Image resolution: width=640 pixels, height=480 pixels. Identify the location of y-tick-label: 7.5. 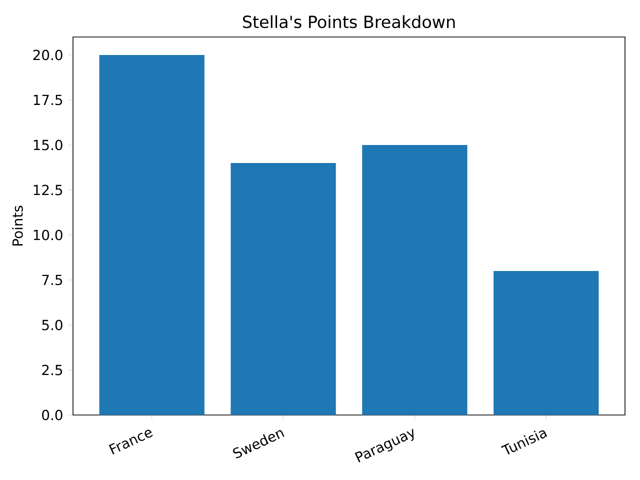
(52, 280).